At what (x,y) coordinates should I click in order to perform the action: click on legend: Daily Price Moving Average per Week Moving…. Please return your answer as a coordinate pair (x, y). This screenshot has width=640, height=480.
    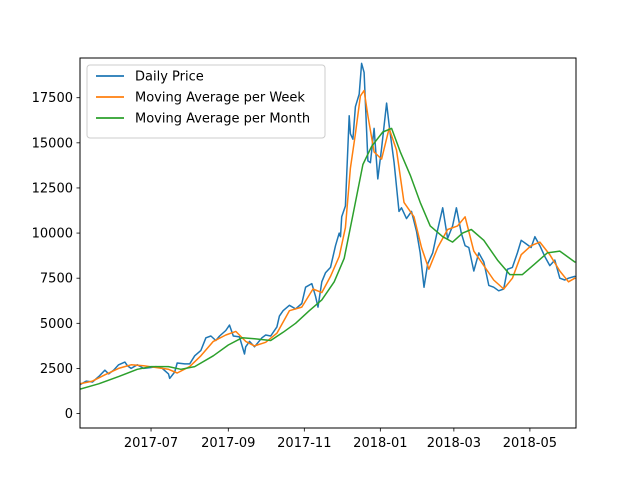
    Looking at the image, I should click on (206, 101).